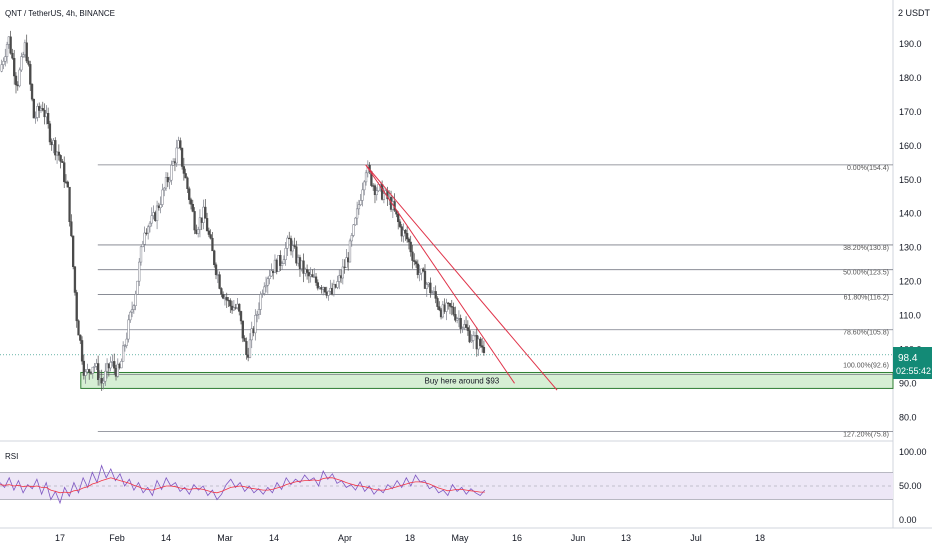 The height and width of the screenshot is (550, 932). Describe the element at coordinates (517, 538) in the screenshot. I see `time-tick-label: 16` at that location.